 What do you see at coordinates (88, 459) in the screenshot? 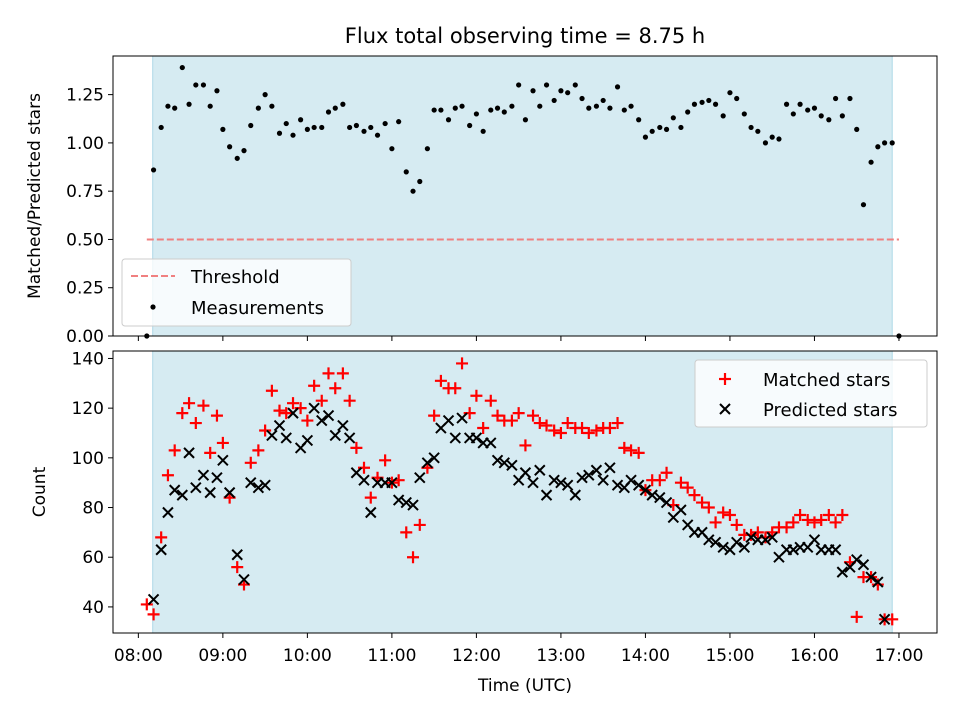
I see `bottom-y-tick-label: 100` at bounding box center [88, 459].